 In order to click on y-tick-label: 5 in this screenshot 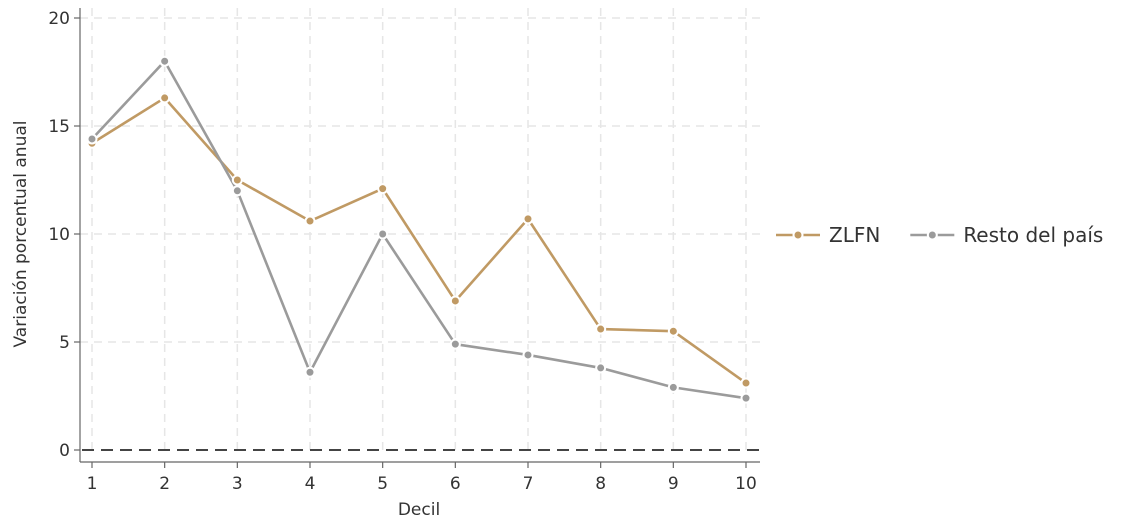, I will do `click(64, 343)`.